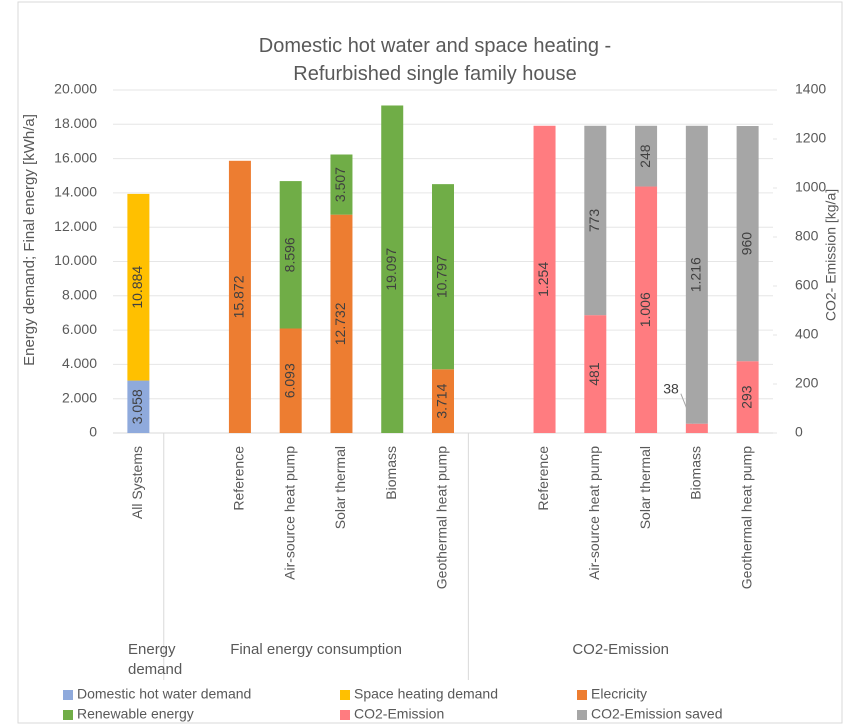 The height and width of the screenshot is (724, 843). Describe the element at coordinates (399, 714) in the screenshot. I see `legend-label: CO2-Emission` at that location.